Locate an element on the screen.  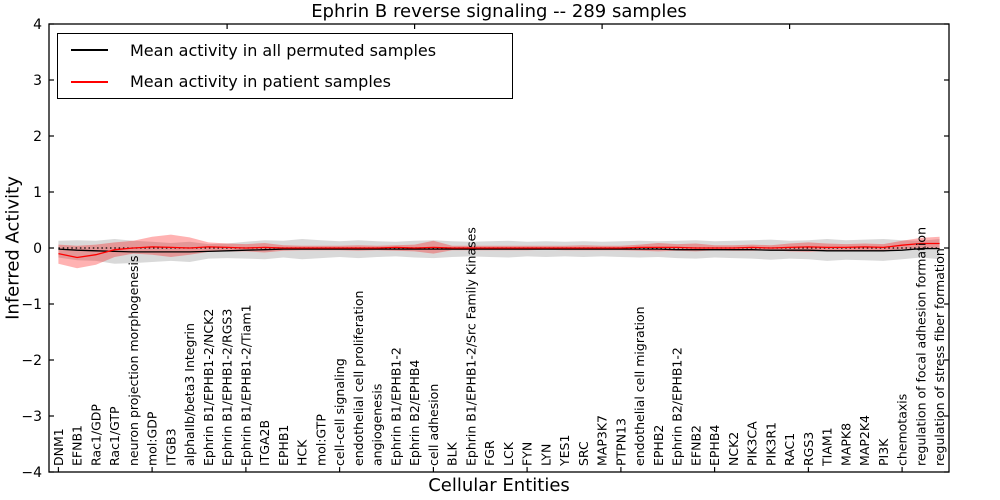
x-category-label: ITGB3 is located at coordinates (170, 447).